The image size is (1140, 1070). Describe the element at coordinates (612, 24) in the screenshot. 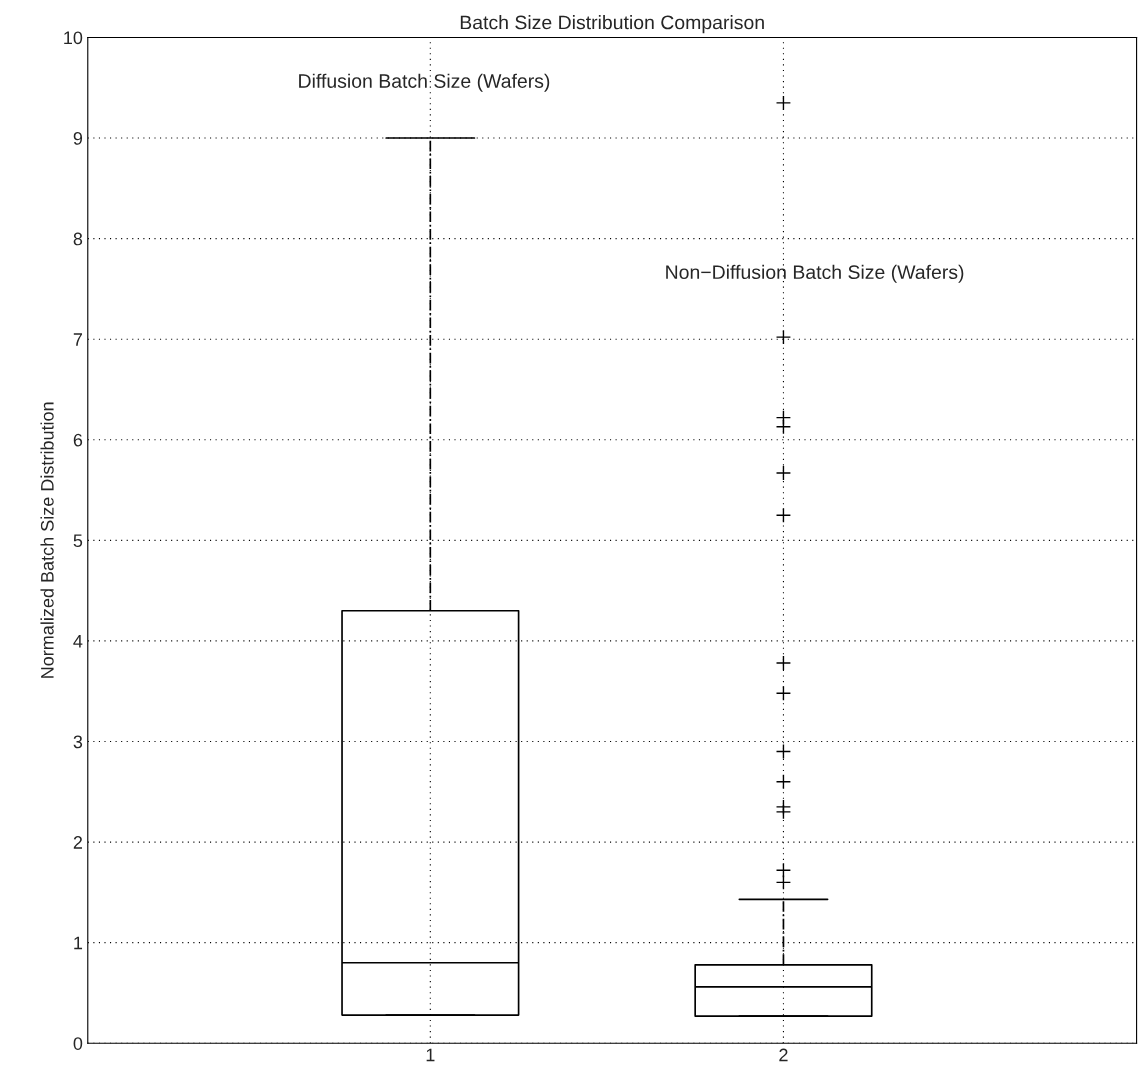

I see `chart-title: Batch Size Distribution Comparison` at that location.